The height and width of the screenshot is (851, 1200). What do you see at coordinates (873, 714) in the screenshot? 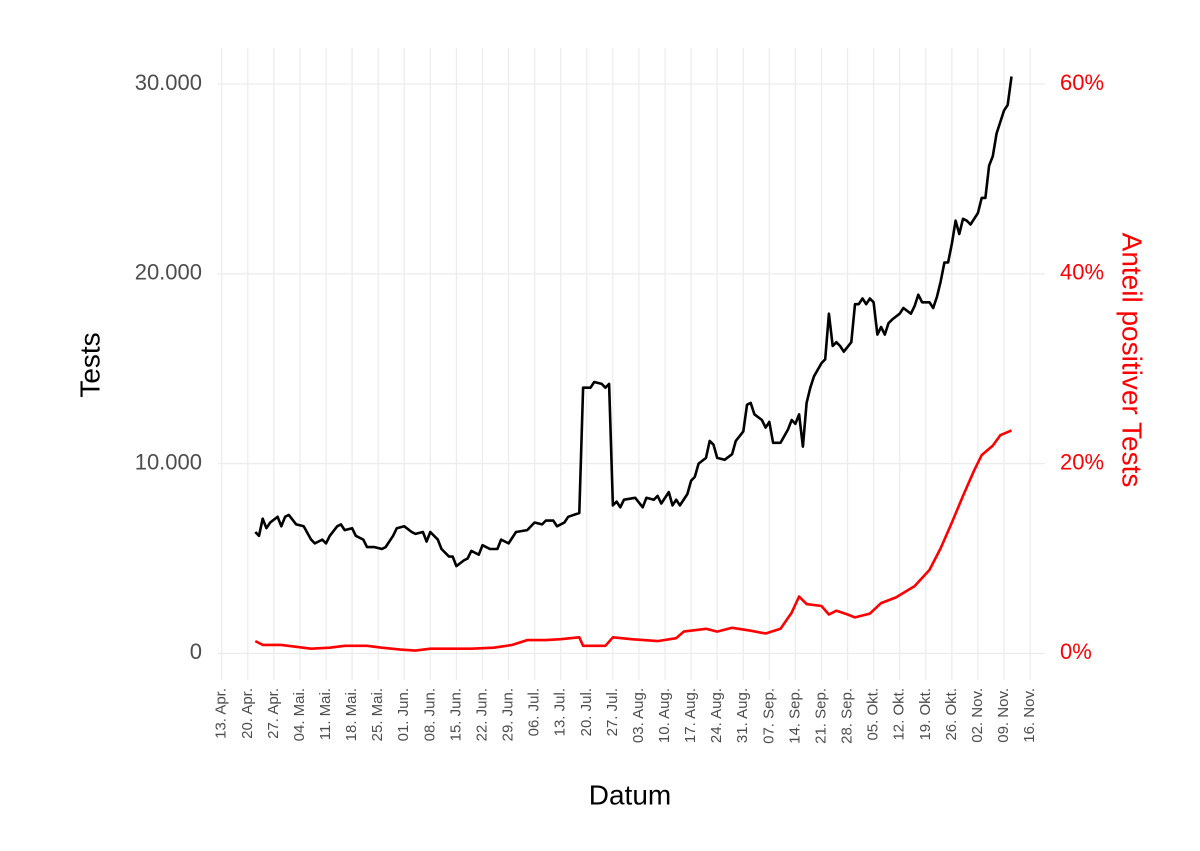
I see `x-tick-label: 05. Okt.` at bounding box center [873, 714].